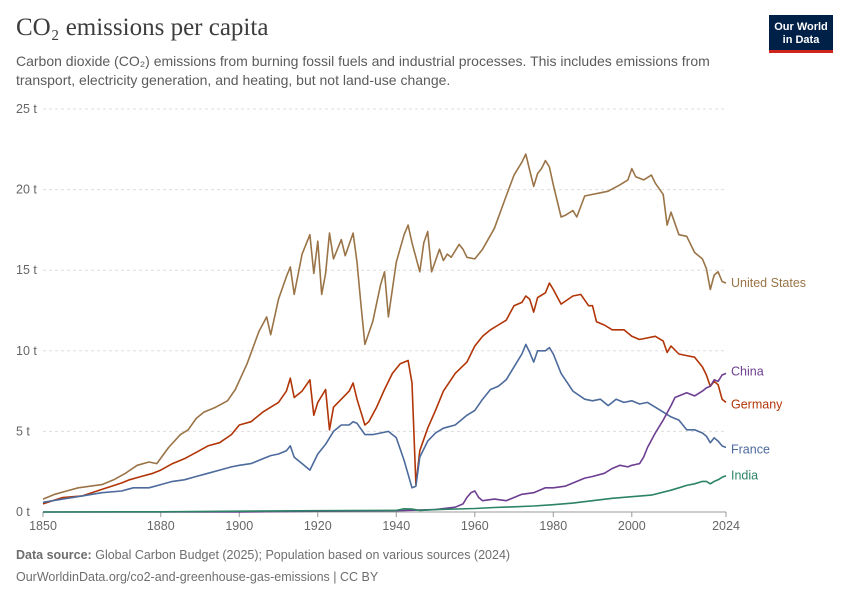 The width and height of the screenshot is (850, 600). I want to click on source-label: Data source:, so click(54, 555).